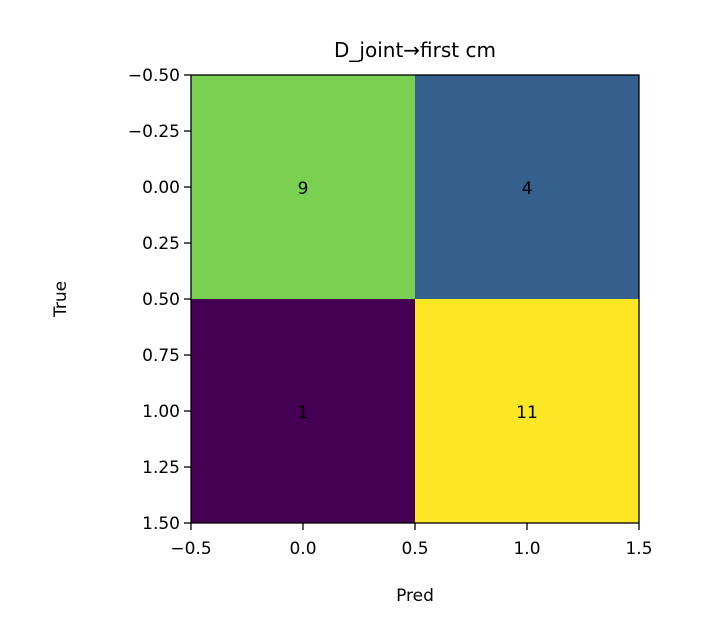 The image size is (720, 640). What do you see at coordinates (414, 549) in the screenshot?
I see `x-tick-label: 0.5` at bounding box center [414, 549].